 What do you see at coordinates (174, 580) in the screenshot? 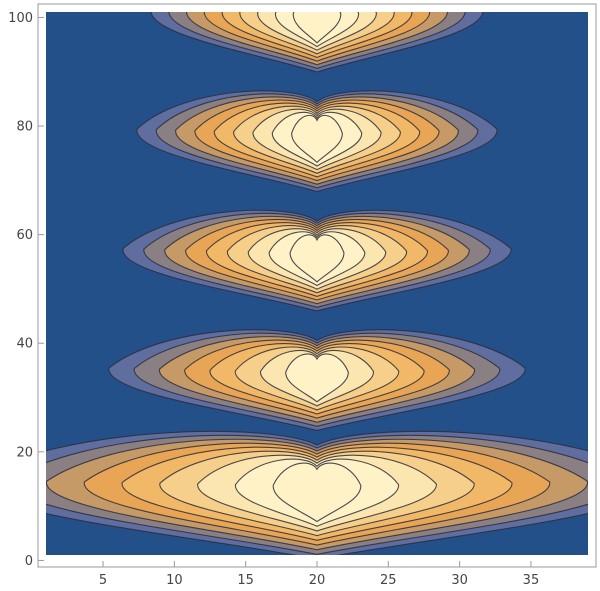
I see `x-tick-label: 10` at bounding box center [174, 580].